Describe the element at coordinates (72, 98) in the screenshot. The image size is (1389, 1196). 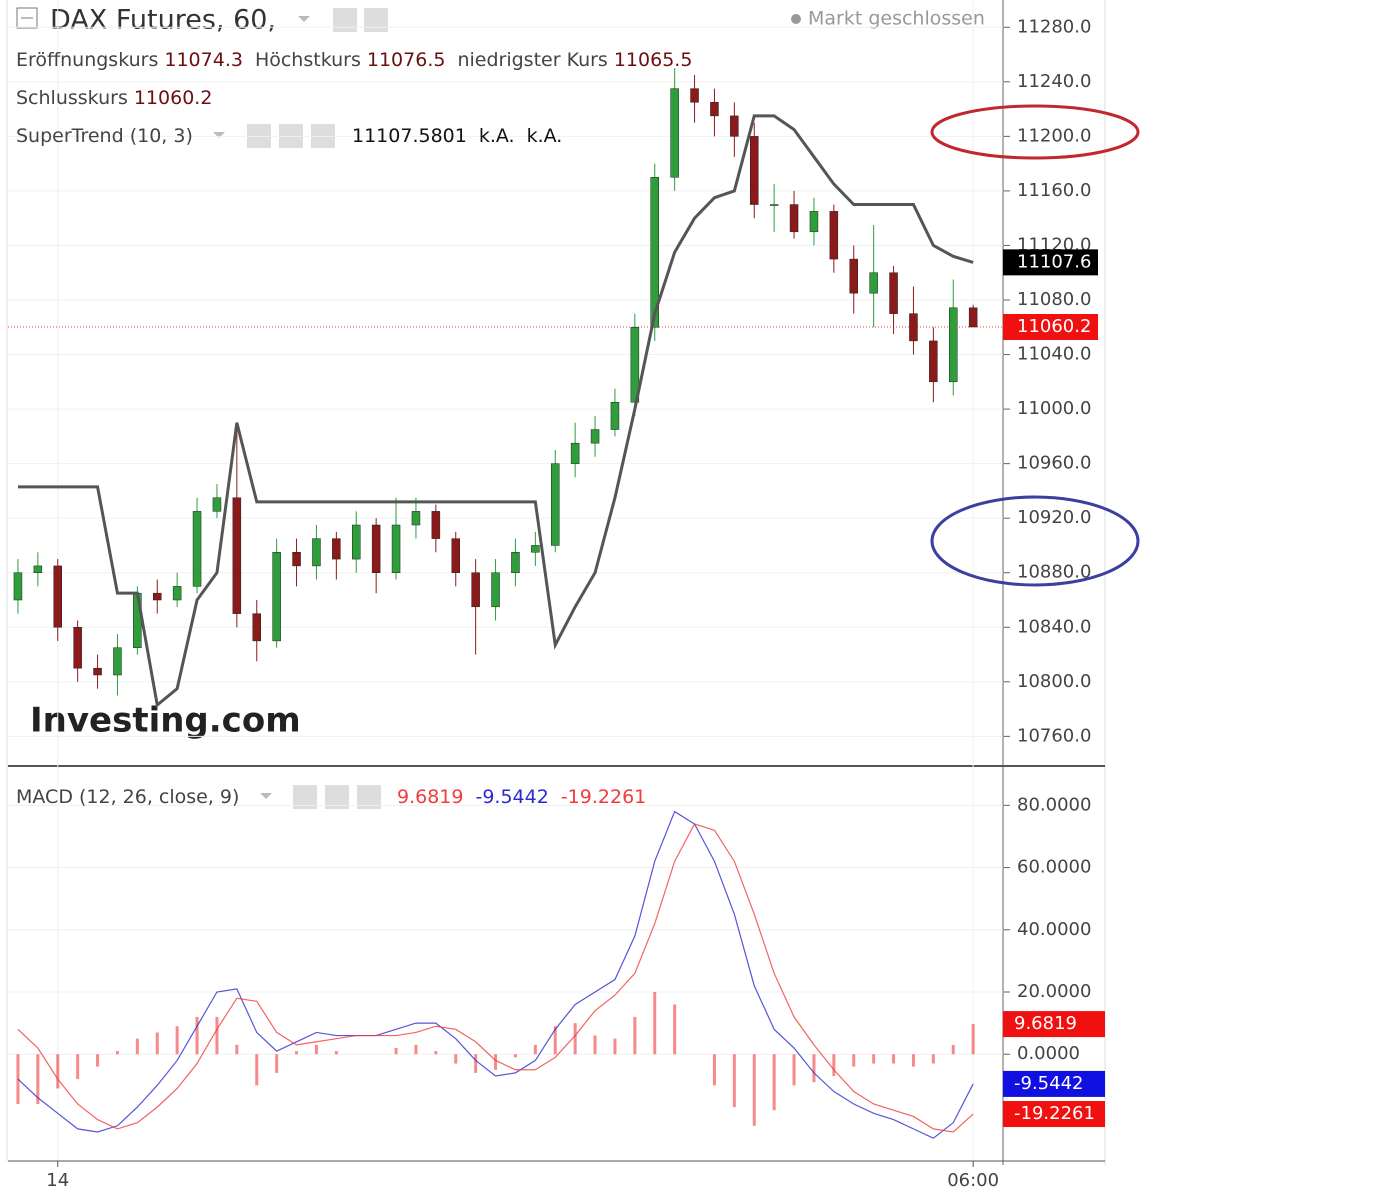
I see `legend-item: Schlusskurs` at that location.